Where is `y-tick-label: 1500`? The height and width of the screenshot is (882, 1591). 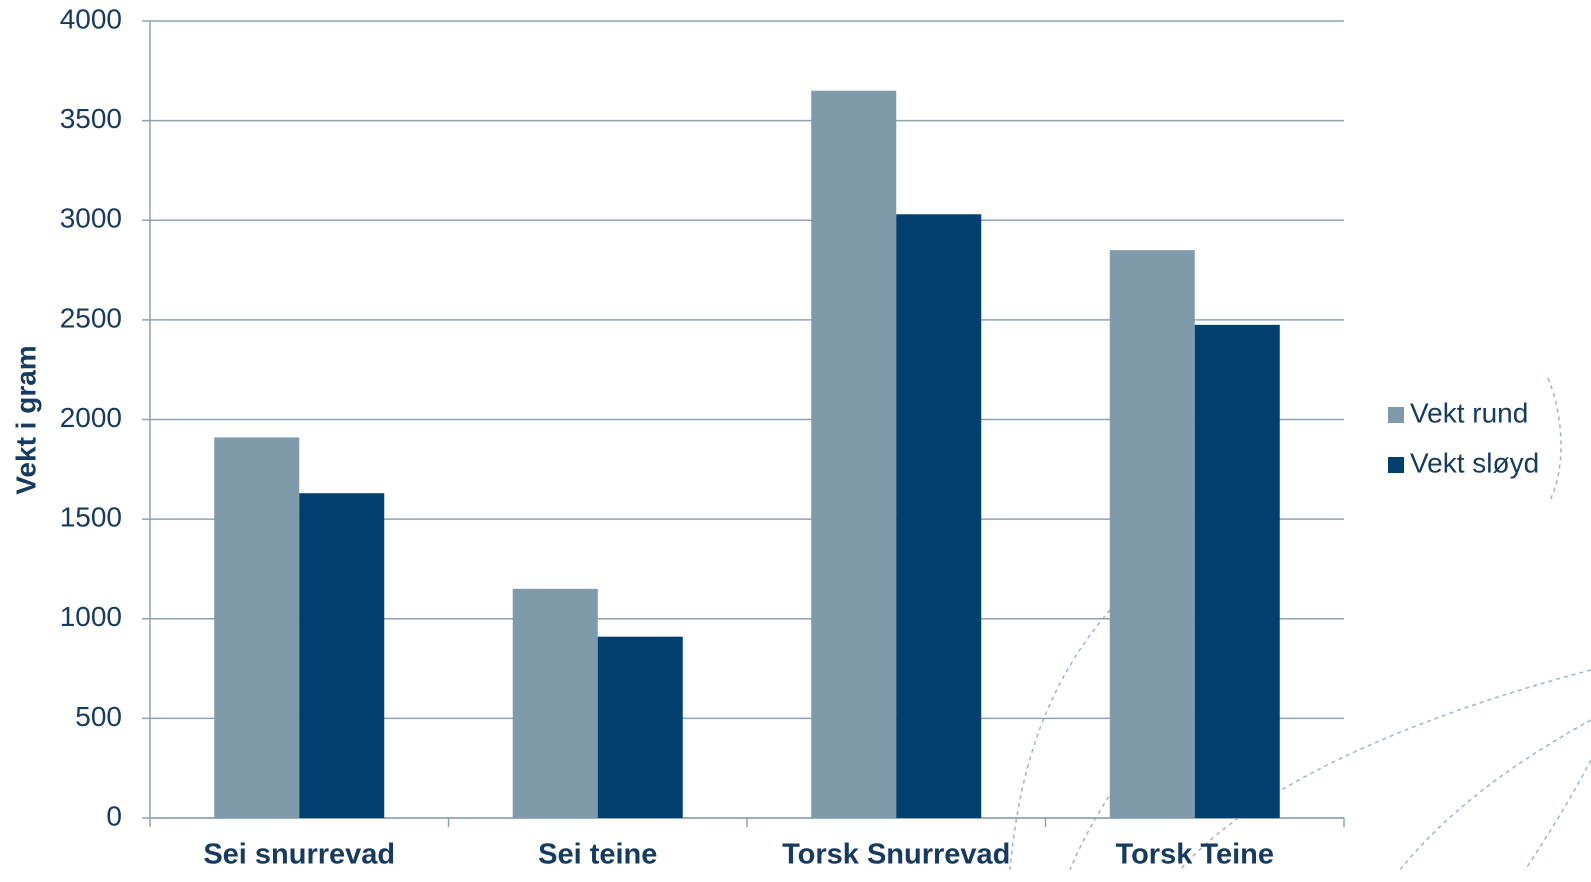
y-tick-label: 1500 is located at coordinates (91, 517).